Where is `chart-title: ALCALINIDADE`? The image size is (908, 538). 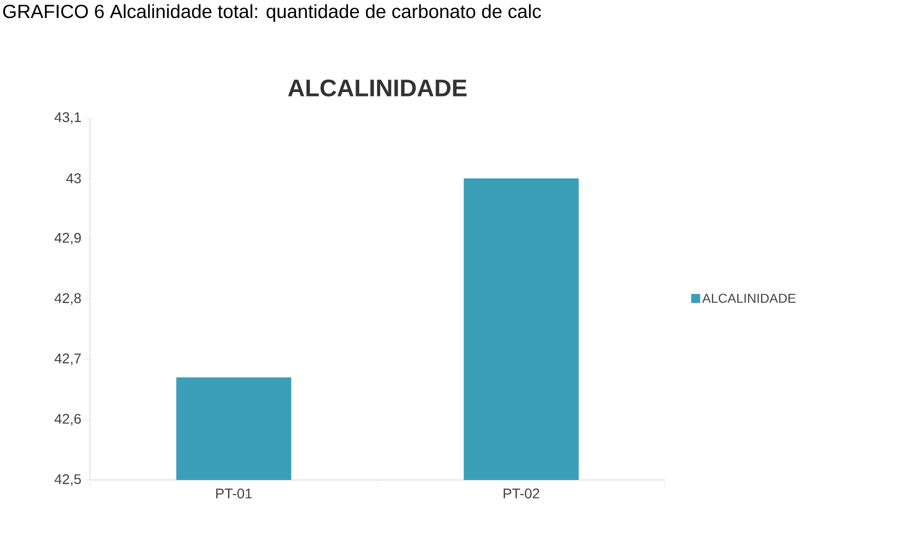 chart-title: ALCALINIDADE is located at coordinates (377, 87).